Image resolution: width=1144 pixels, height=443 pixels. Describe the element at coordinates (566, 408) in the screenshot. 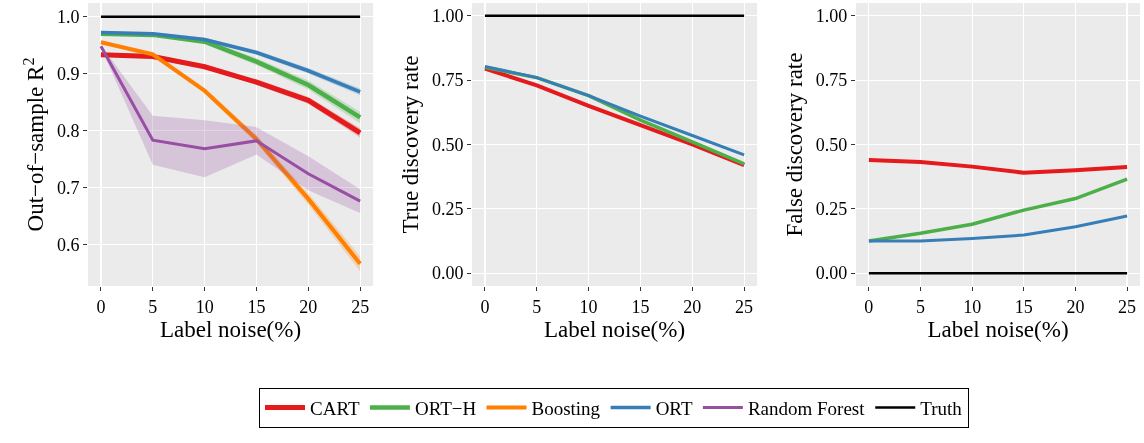

I see `legend-label: Boosting` at that location.